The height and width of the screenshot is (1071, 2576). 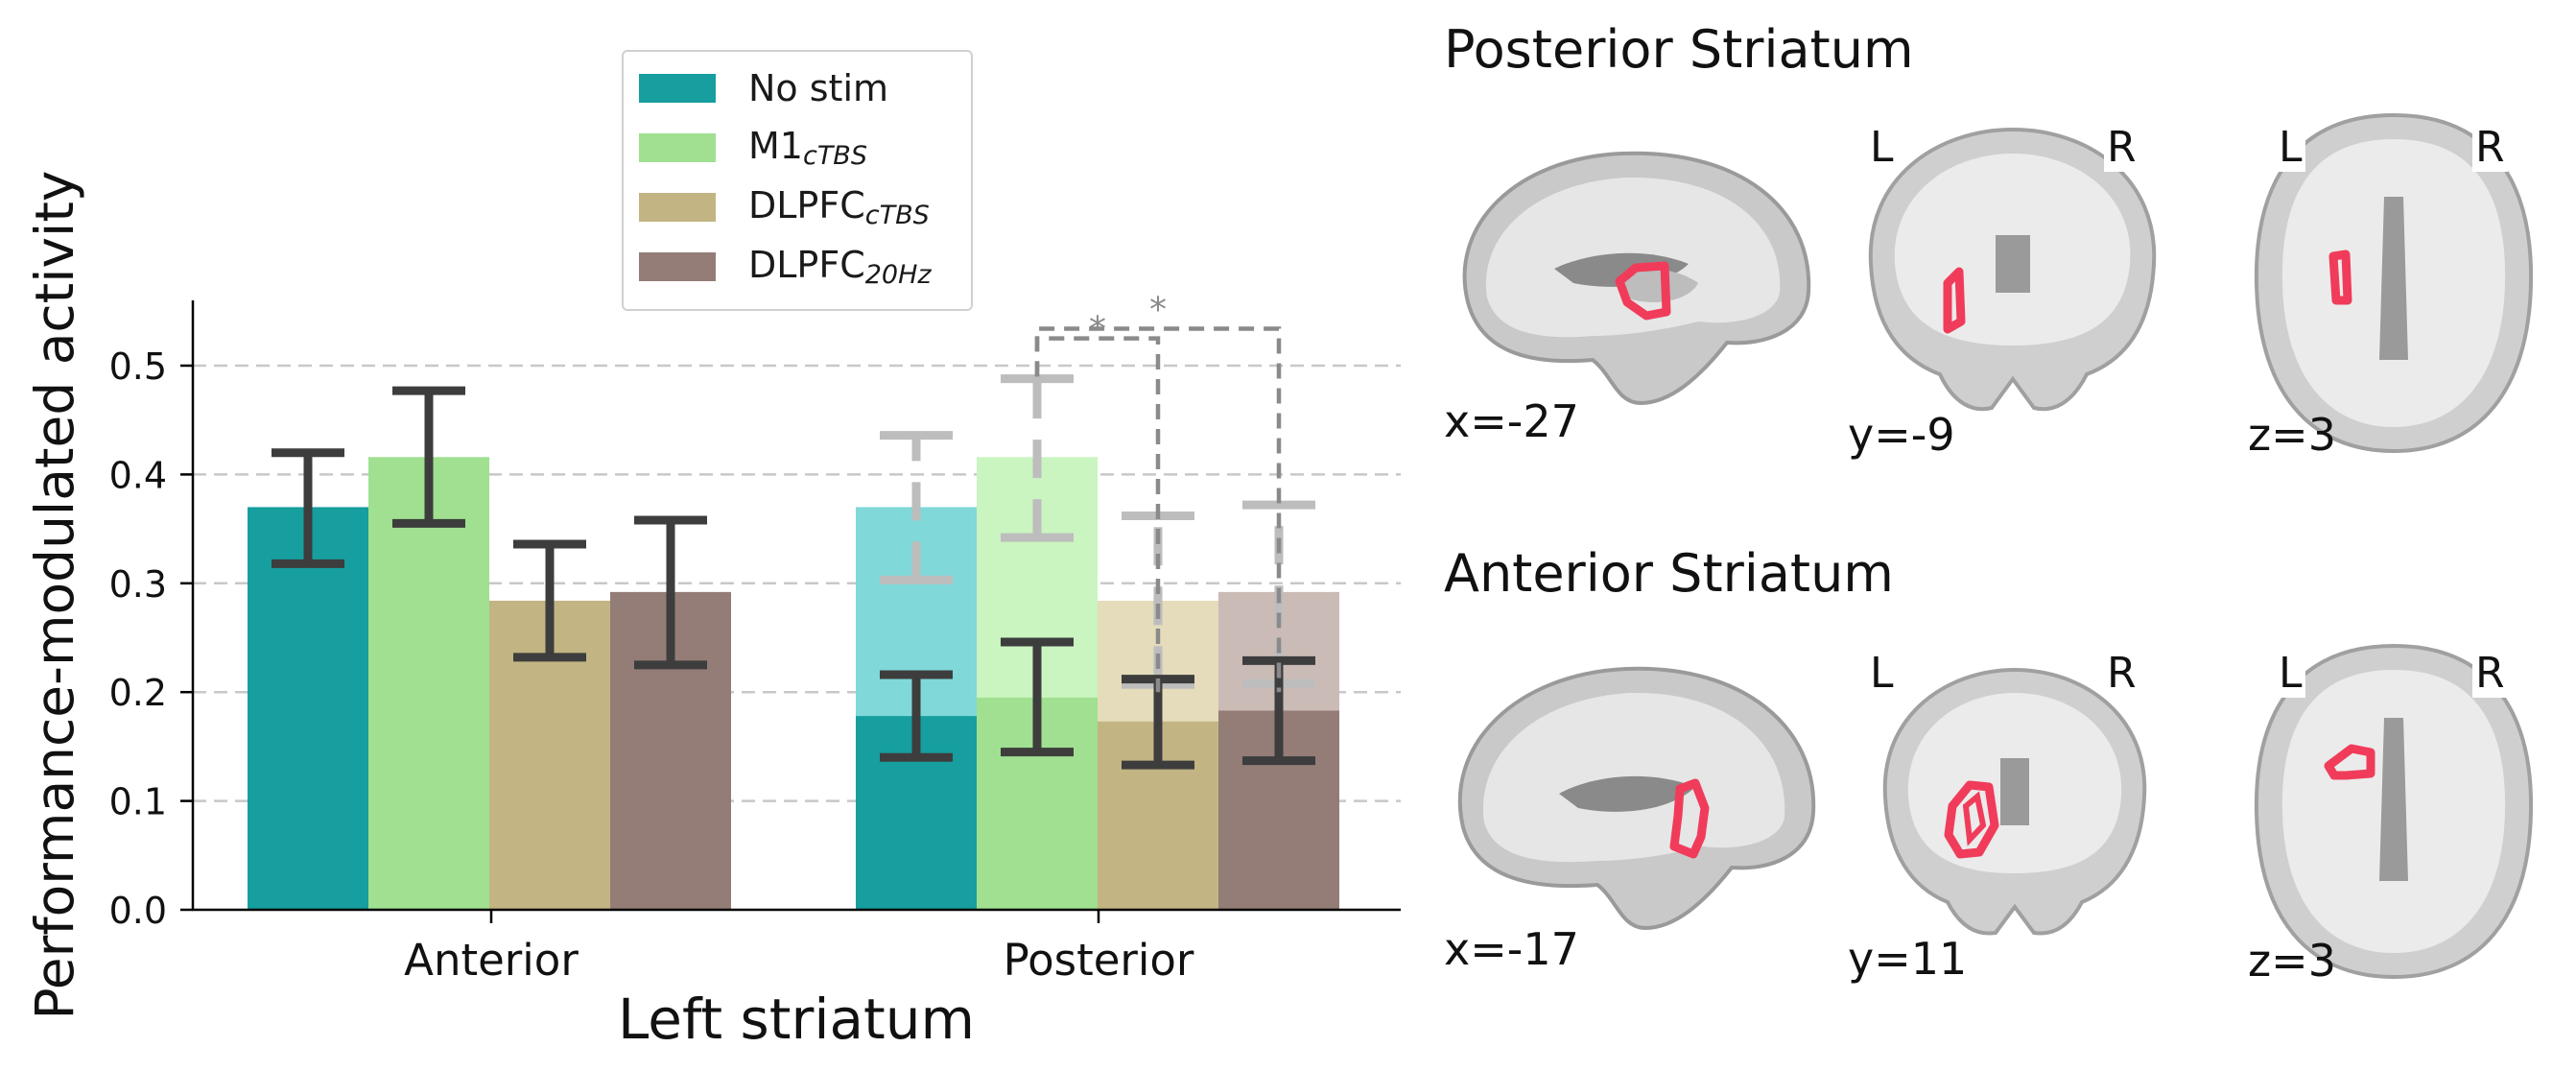 I want to click on error-bar-anterior-m1ctbs, so click(x=429, y=457).